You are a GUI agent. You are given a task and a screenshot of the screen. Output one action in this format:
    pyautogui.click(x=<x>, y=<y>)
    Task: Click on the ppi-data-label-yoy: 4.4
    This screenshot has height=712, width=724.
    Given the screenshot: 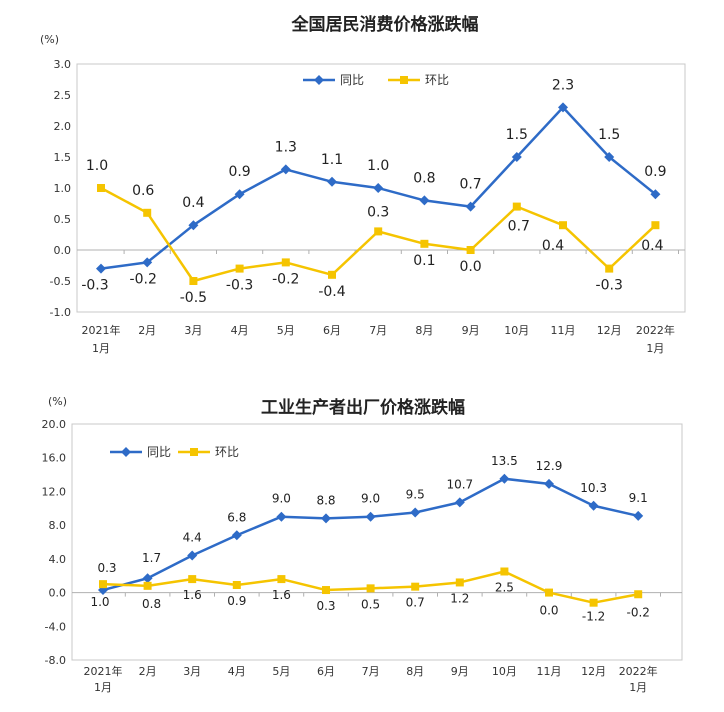 What is the action you would take?
    pyautogui.click(x=192, y=537)
    